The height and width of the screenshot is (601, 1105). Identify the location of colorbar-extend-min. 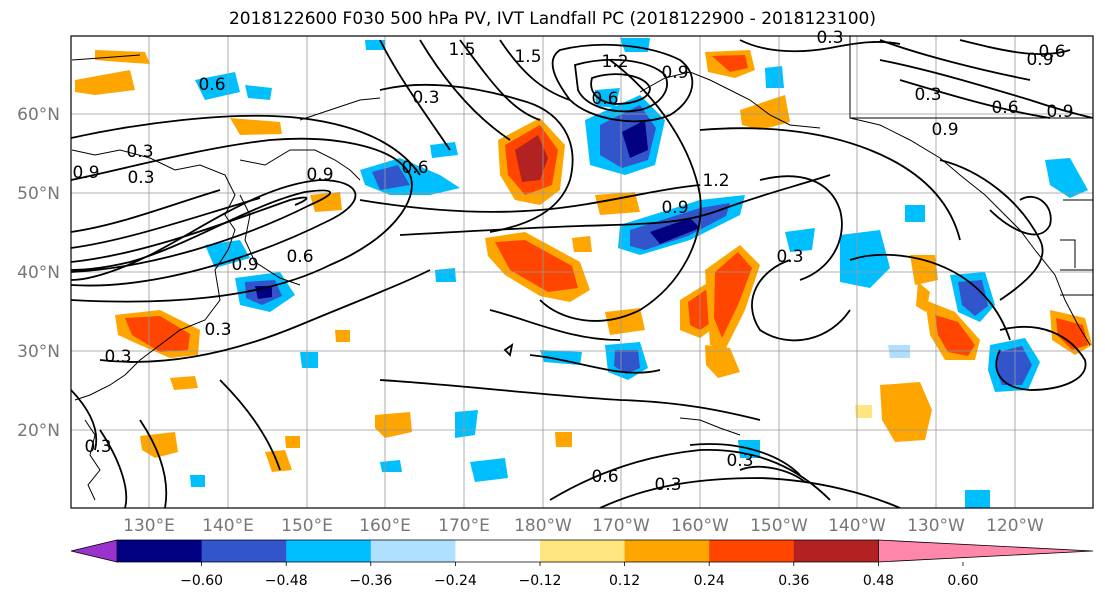
(94, 551).